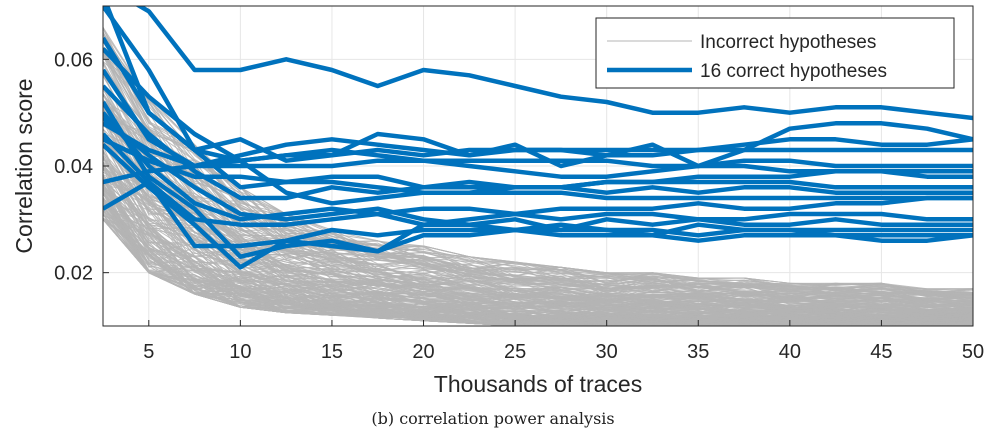 The height and width of the screenshot is (436, 986). I want to click on x-tick-label: 40, so click(790, 352).